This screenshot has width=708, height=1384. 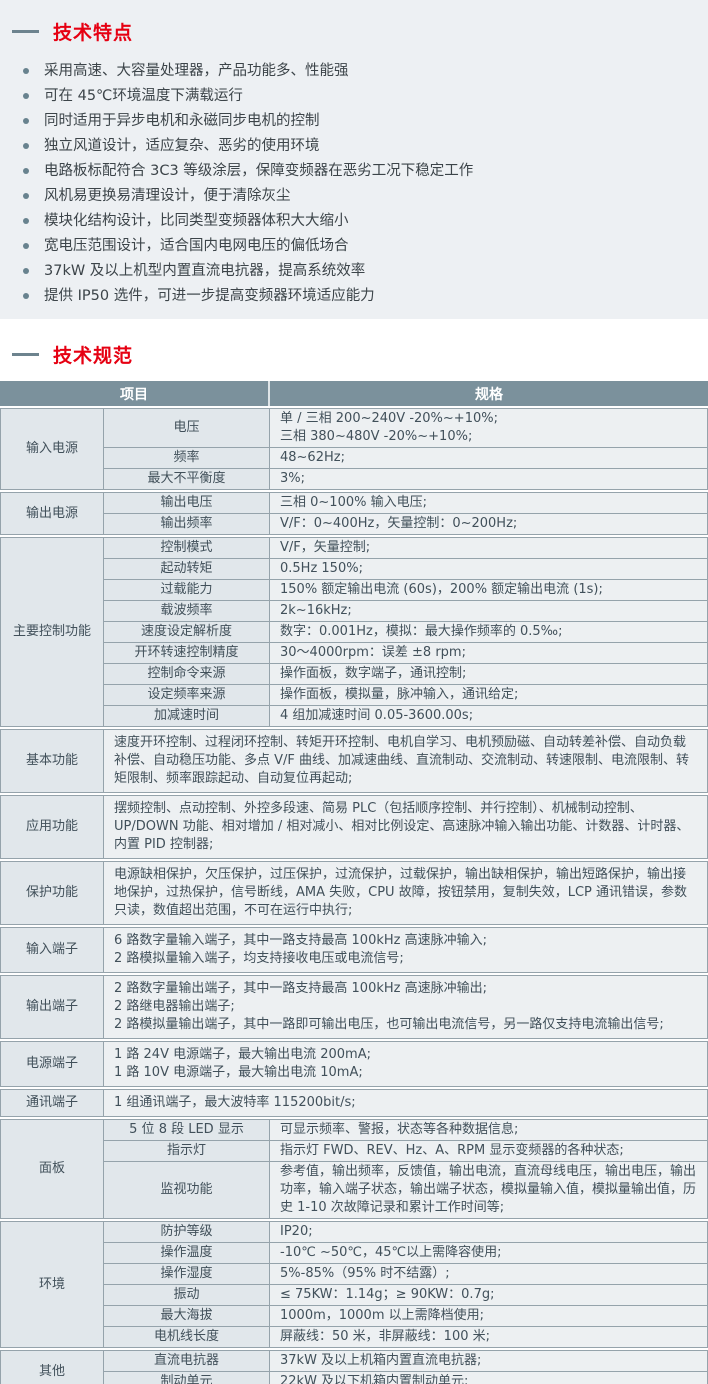 What do you see at coordinates (182, 146) in the screenshot?
I see `feature-item-text: 独立风道设计，适应复杂、恶劣的使用环境` at bounding box center [182, 146].